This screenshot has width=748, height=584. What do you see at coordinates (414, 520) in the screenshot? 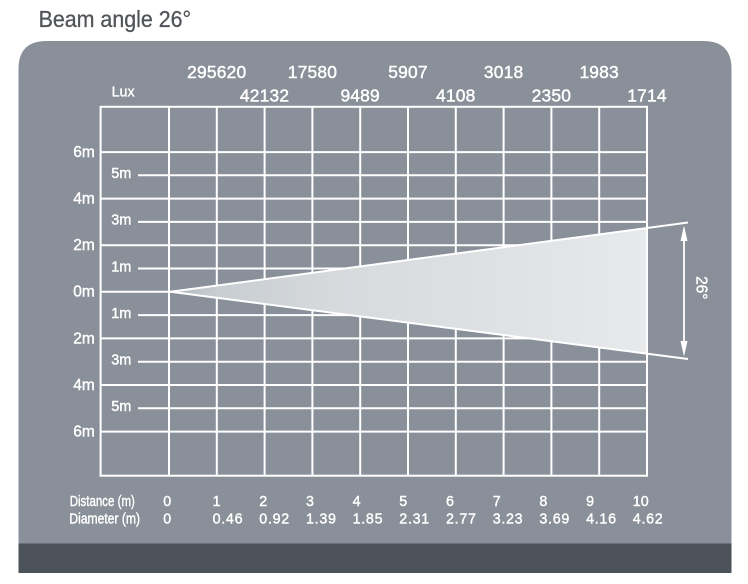
I see `svg-text: 2.31` at bounding box center [414, 520].